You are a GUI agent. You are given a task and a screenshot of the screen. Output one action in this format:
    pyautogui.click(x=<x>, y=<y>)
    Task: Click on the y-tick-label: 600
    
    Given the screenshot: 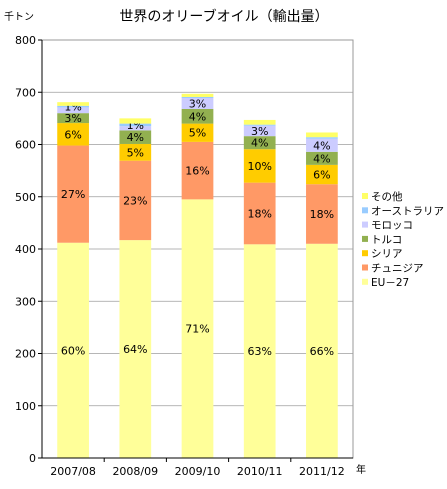 What is the action you would take?
    pyautogui.click(x=25, y=145)
    